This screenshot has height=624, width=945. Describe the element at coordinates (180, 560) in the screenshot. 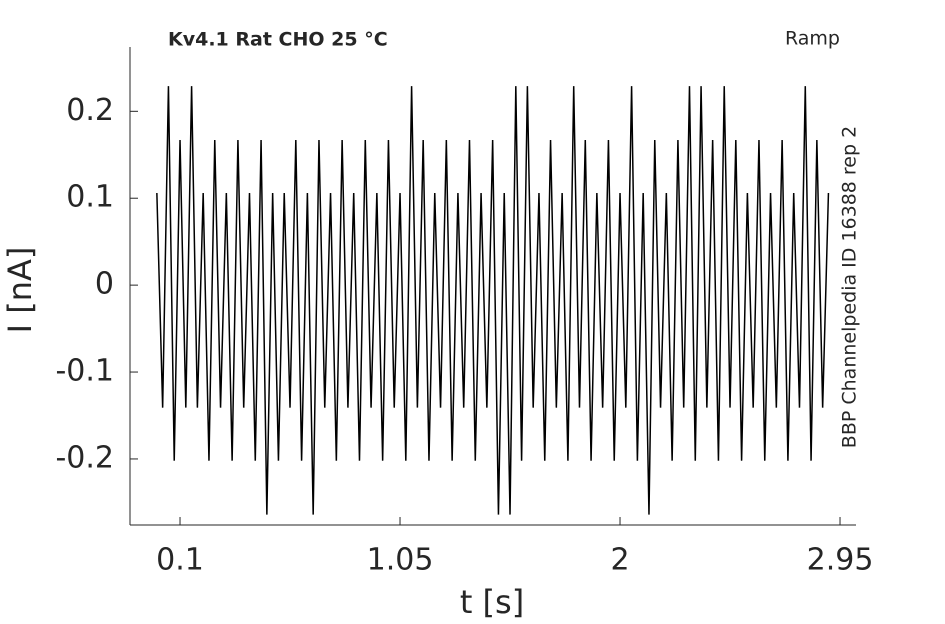

I see `x-tick-label: 0.1` at that location.